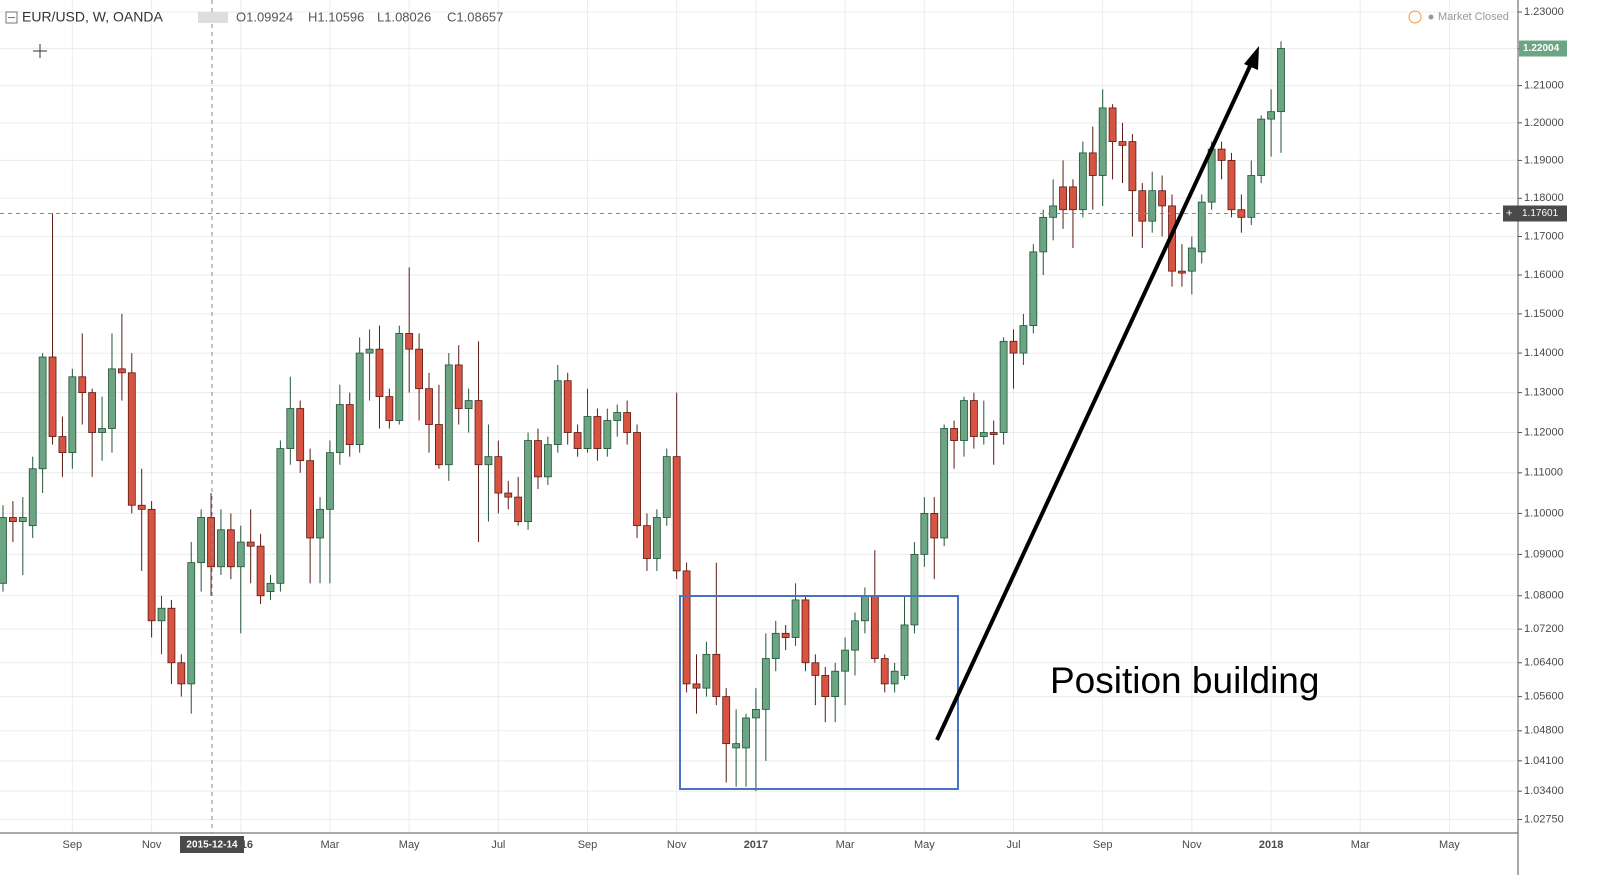  Describe the element at coordinates (1192, 845) in the screenshot. I see `x-tick-label: Nov` at that location.